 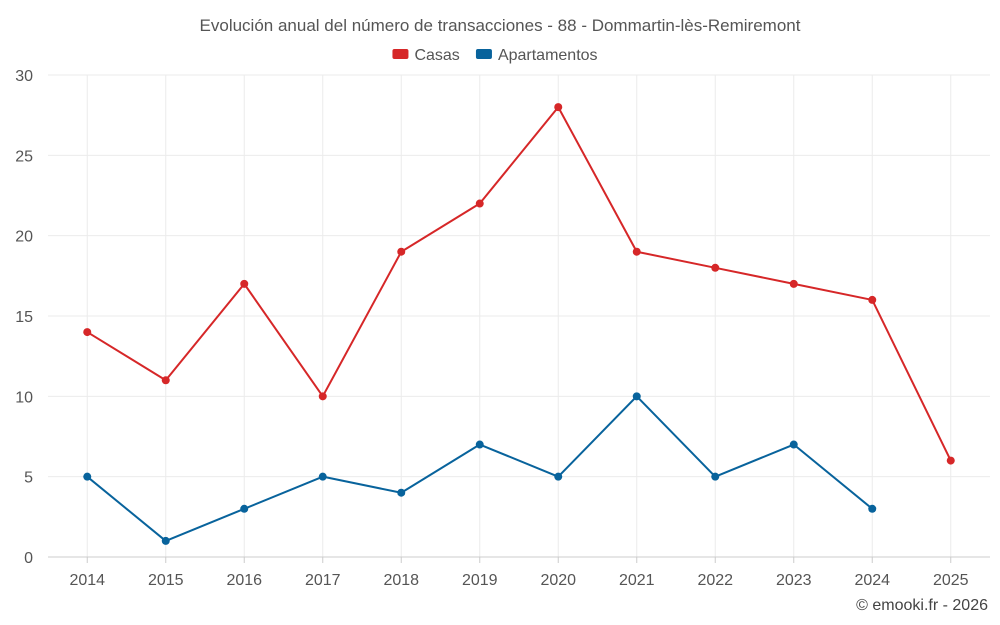 I want to click on y-tick-label: 0, so click(x=28, y=558).